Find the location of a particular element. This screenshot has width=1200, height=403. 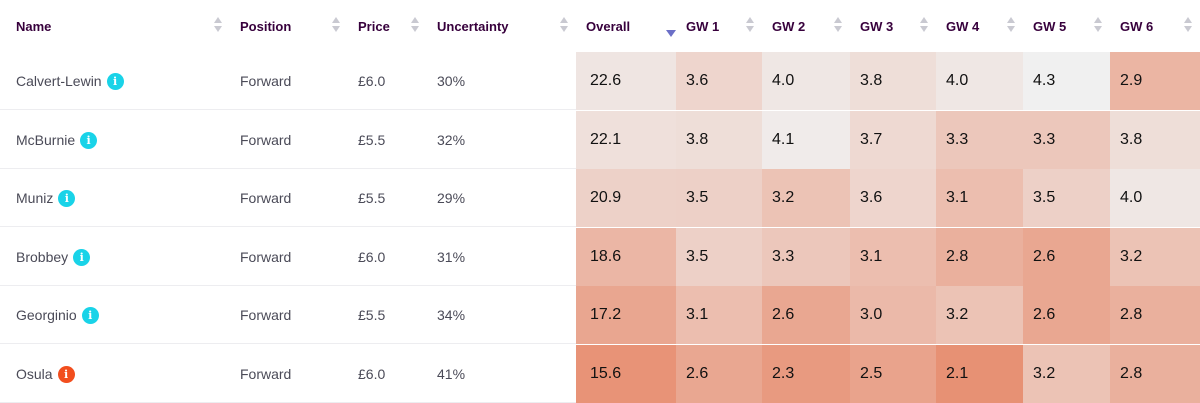

player-name: Calvert-Lewin is located at coordinates (59, 81).